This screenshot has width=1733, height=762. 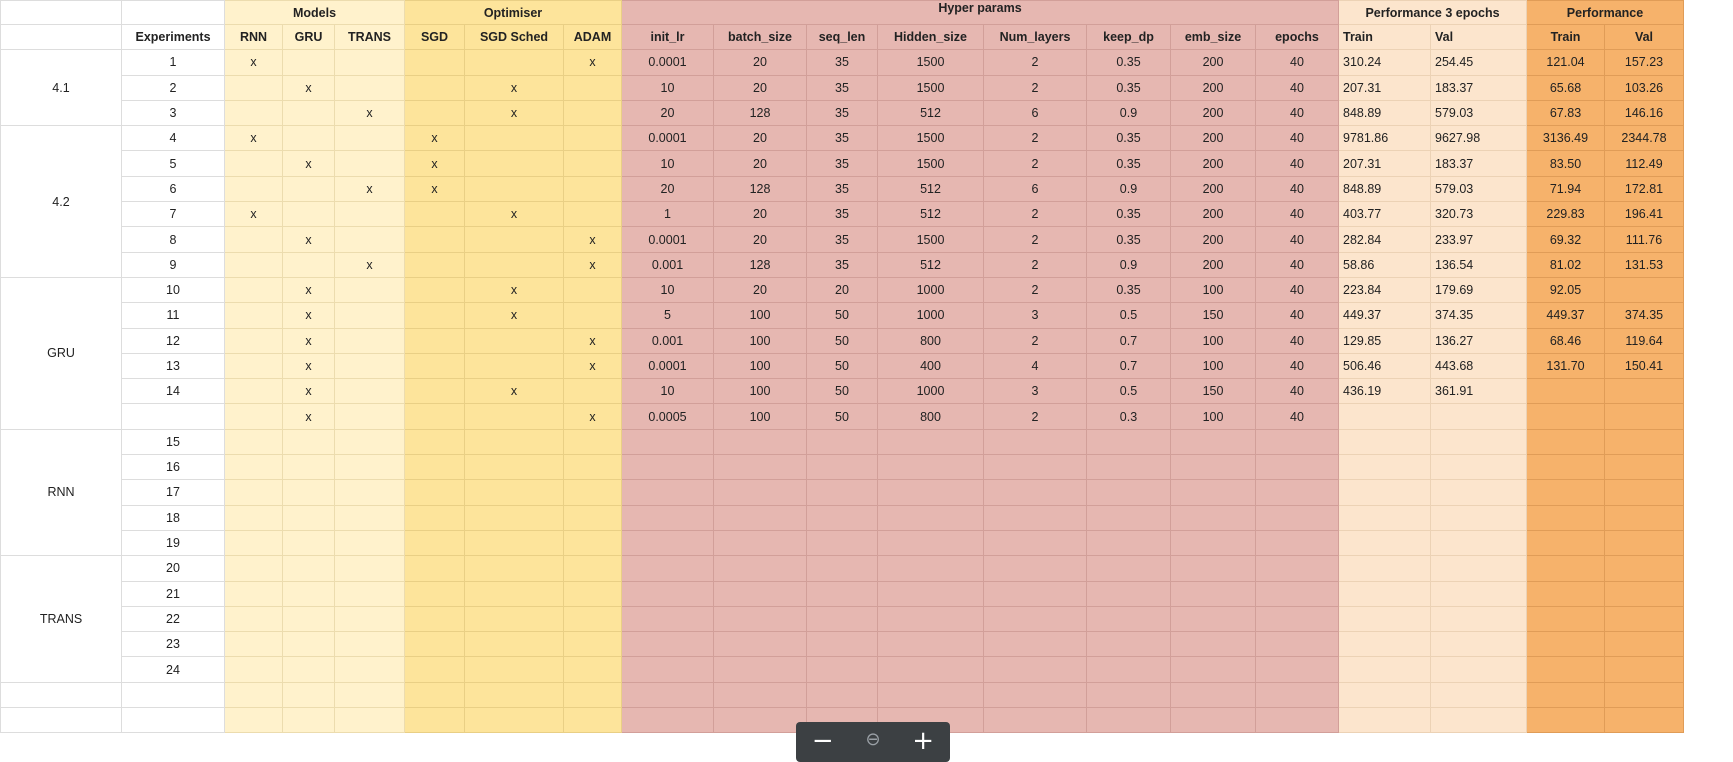 I want to click on cell: 65.68, so click(x=1565, y=87).